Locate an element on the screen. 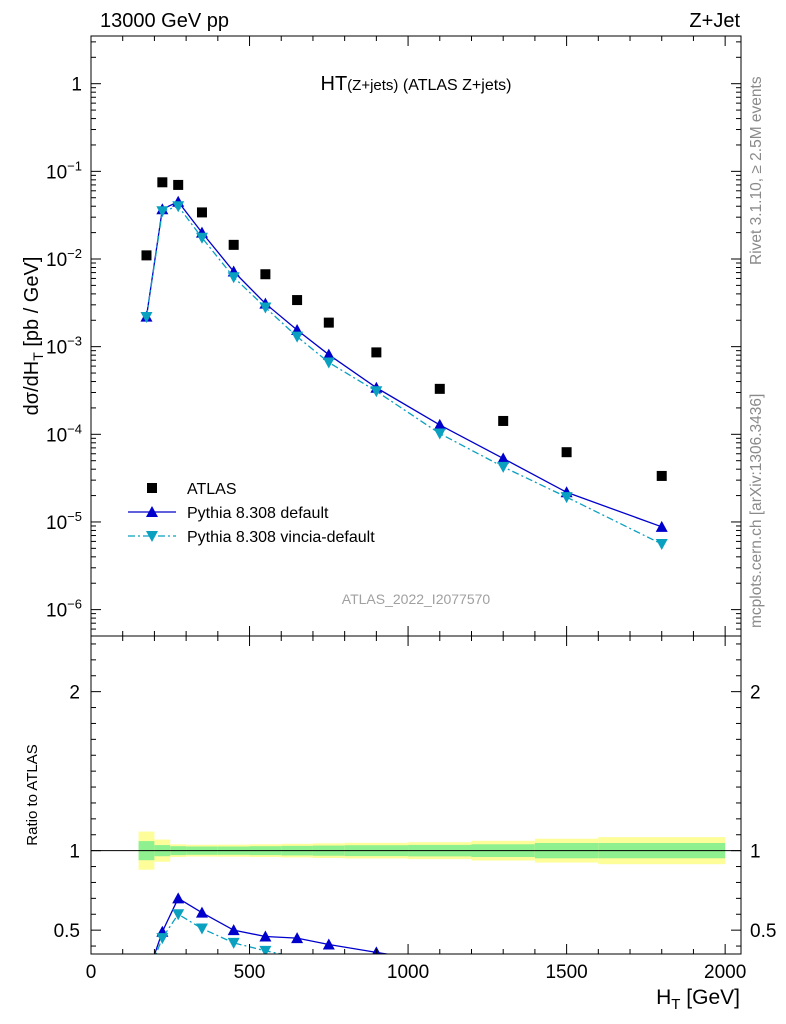  y-tick-label: 10⁻¹ is located at coordinates (64, 170).